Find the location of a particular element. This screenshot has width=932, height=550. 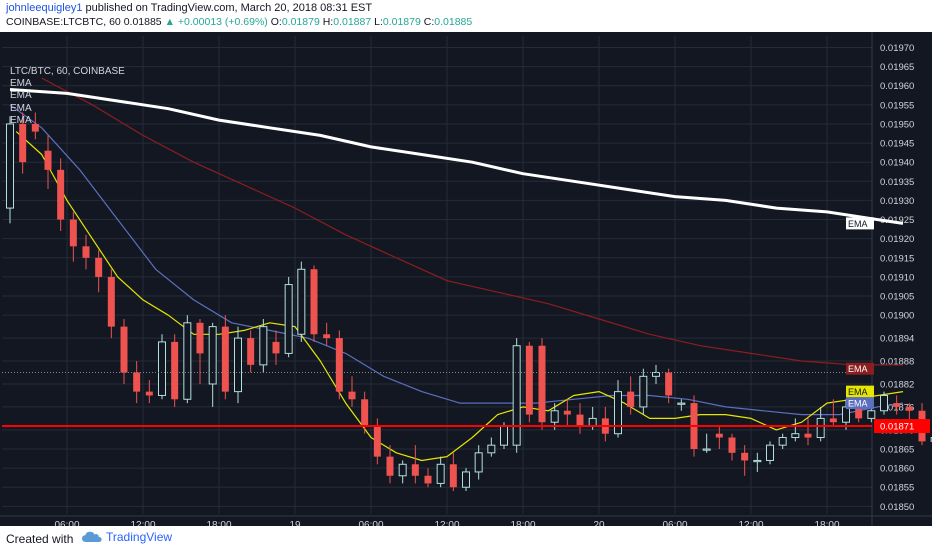

tradingview-brand: TradingView is located at coordinates (127, 537).